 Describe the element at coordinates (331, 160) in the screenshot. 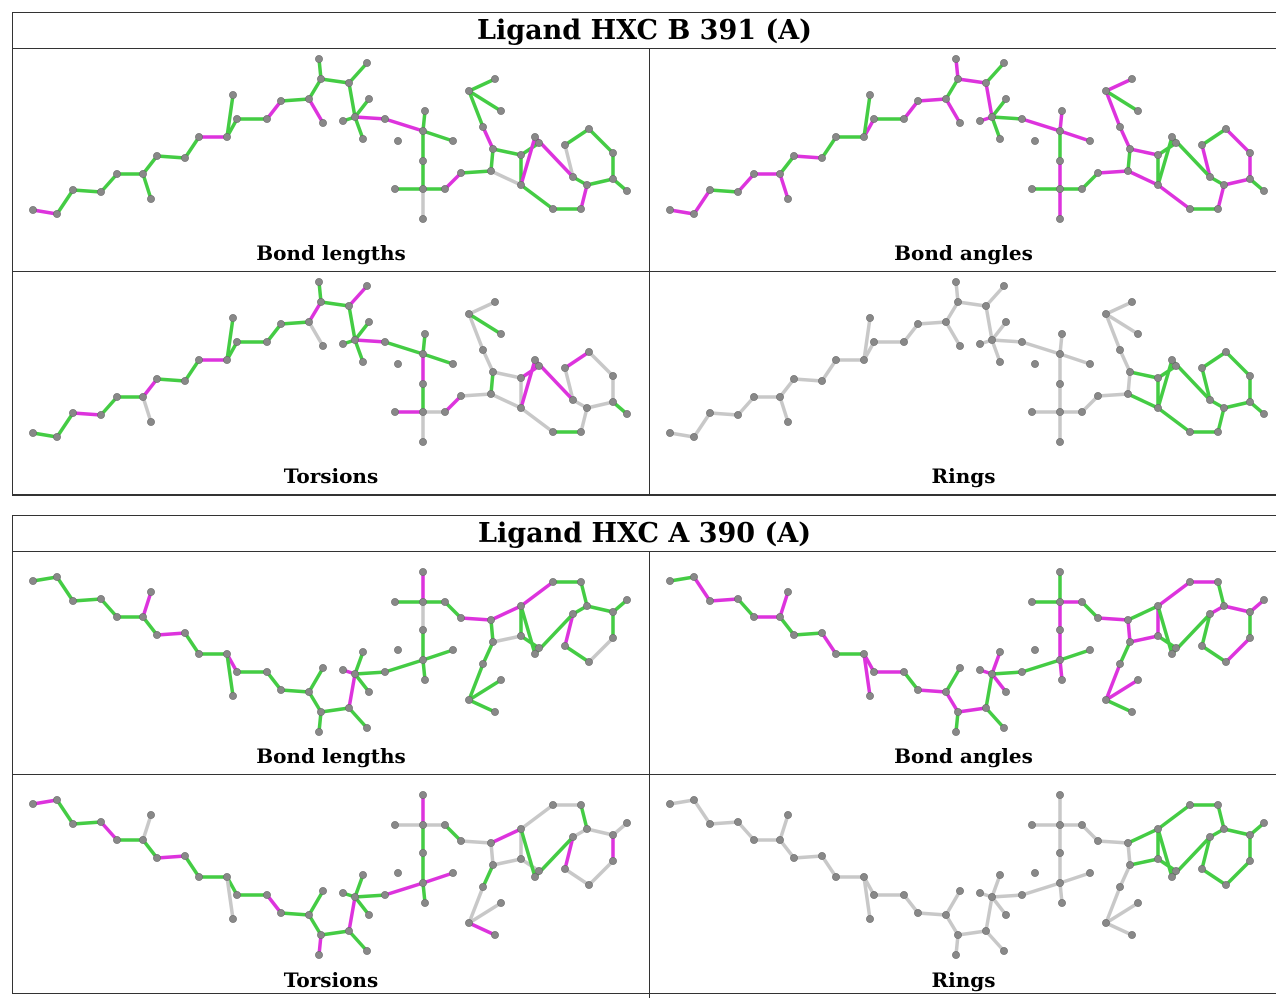

I see `panel: Bond lengths` at that location.